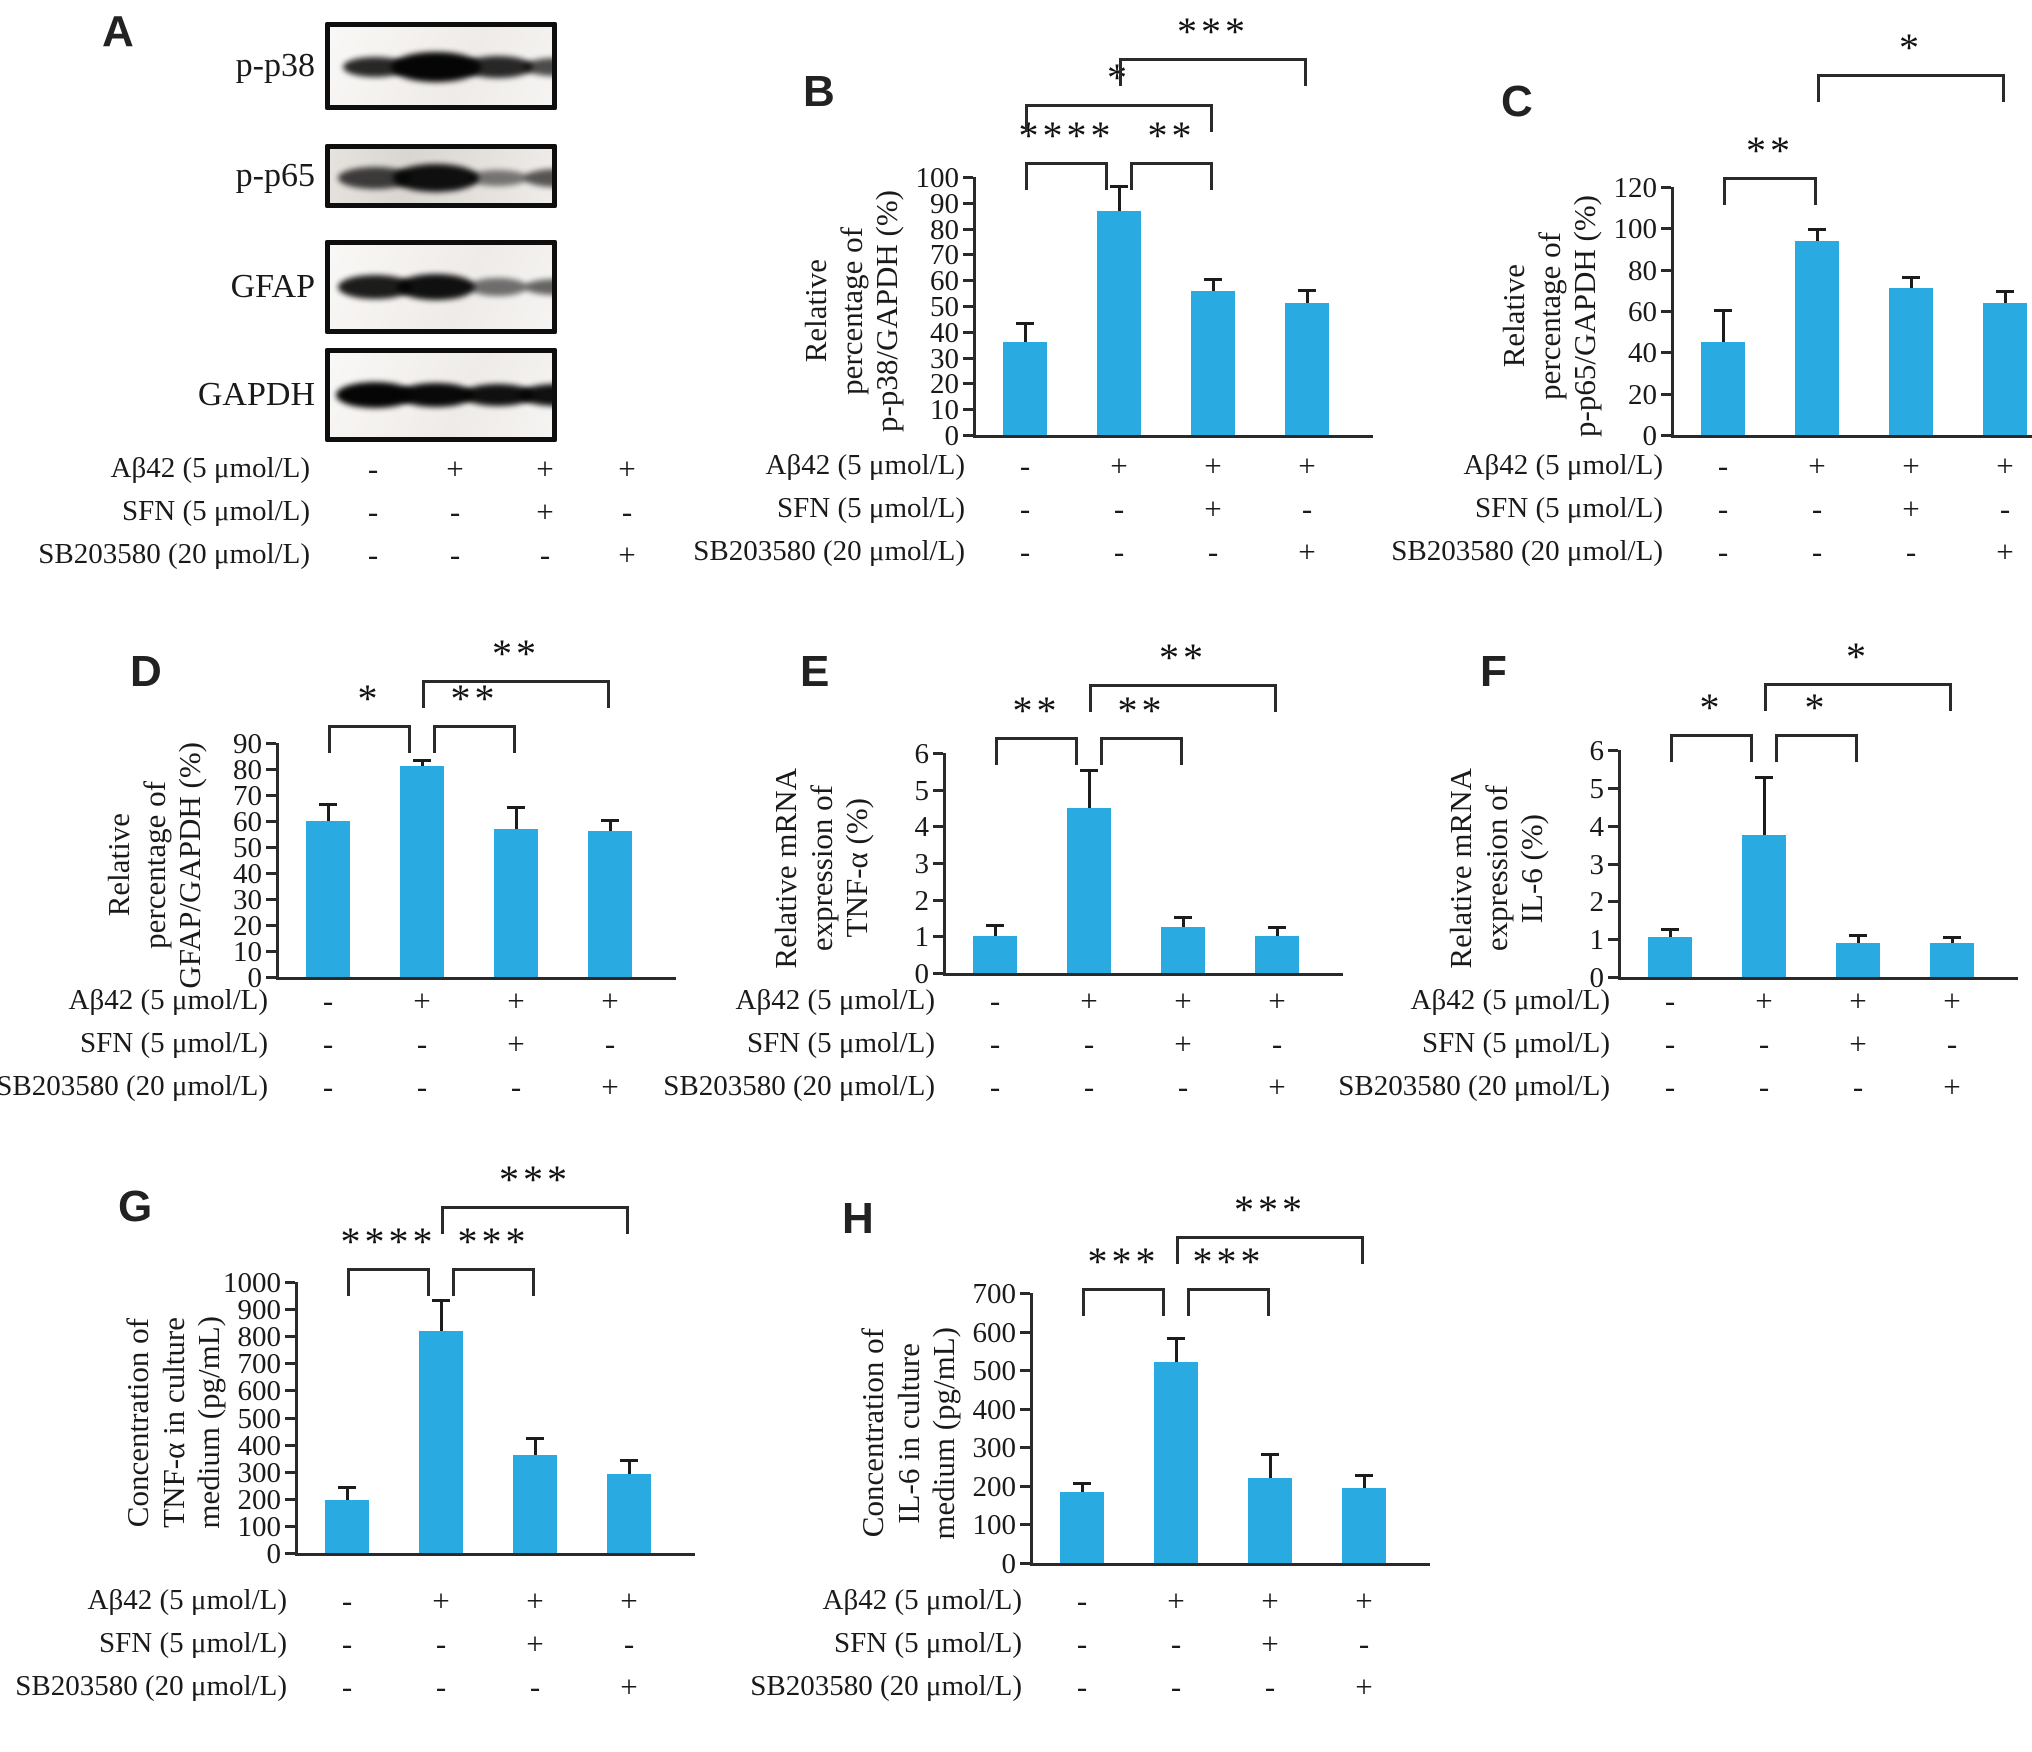  What do you see at coordinates (1635, 188) in the screenshot?
I see `panel-c-y-tick-label: 120` at bounding box center [1635, 188].